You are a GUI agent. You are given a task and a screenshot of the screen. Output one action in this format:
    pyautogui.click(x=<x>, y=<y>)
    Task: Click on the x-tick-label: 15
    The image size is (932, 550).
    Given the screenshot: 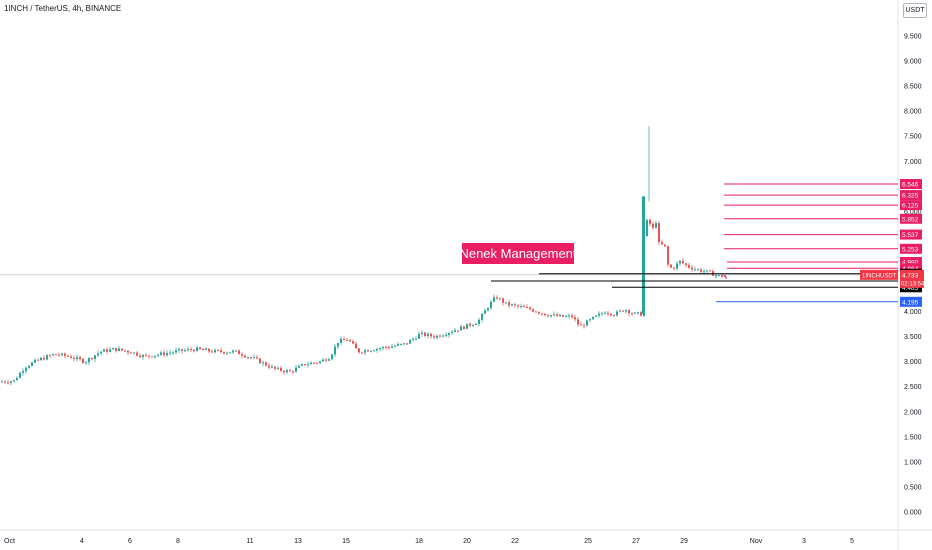 What is the action you would take?
    pyautogui.click(x=346, y=541)
    